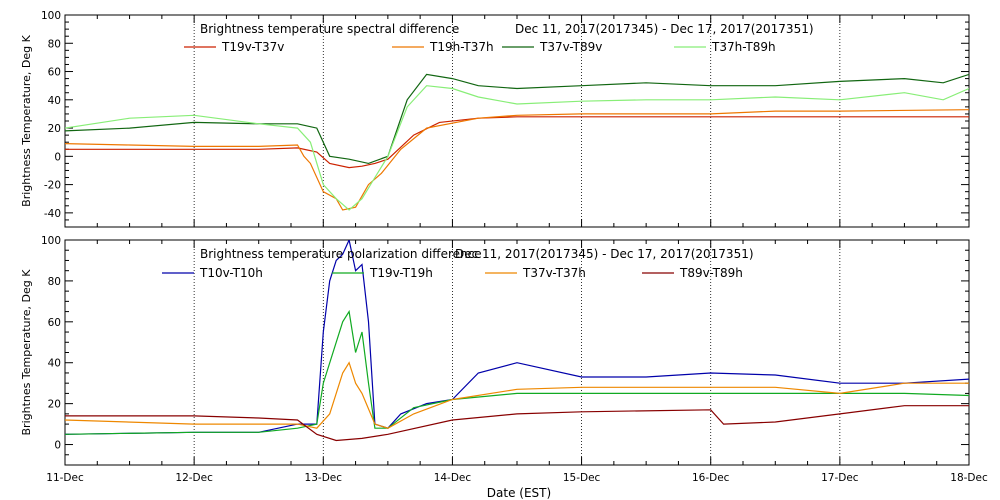  What do you see at coordinates (711, 273) in the screenshot?
I see `legend-label-T89v-T89h: T89v-T89h` at bounding box center [711, 273].